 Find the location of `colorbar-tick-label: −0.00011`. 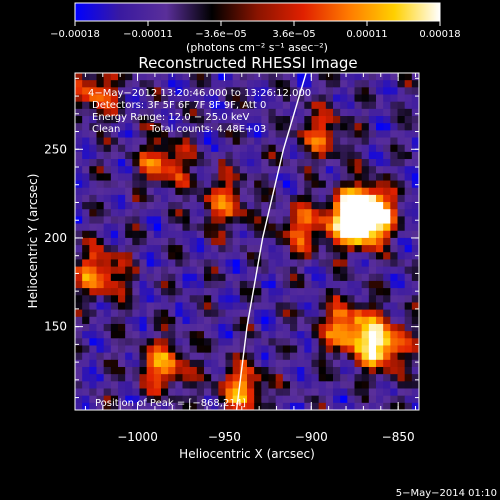

colorbar-tick-label: −0.00011 is located at coordinates (148, 34).